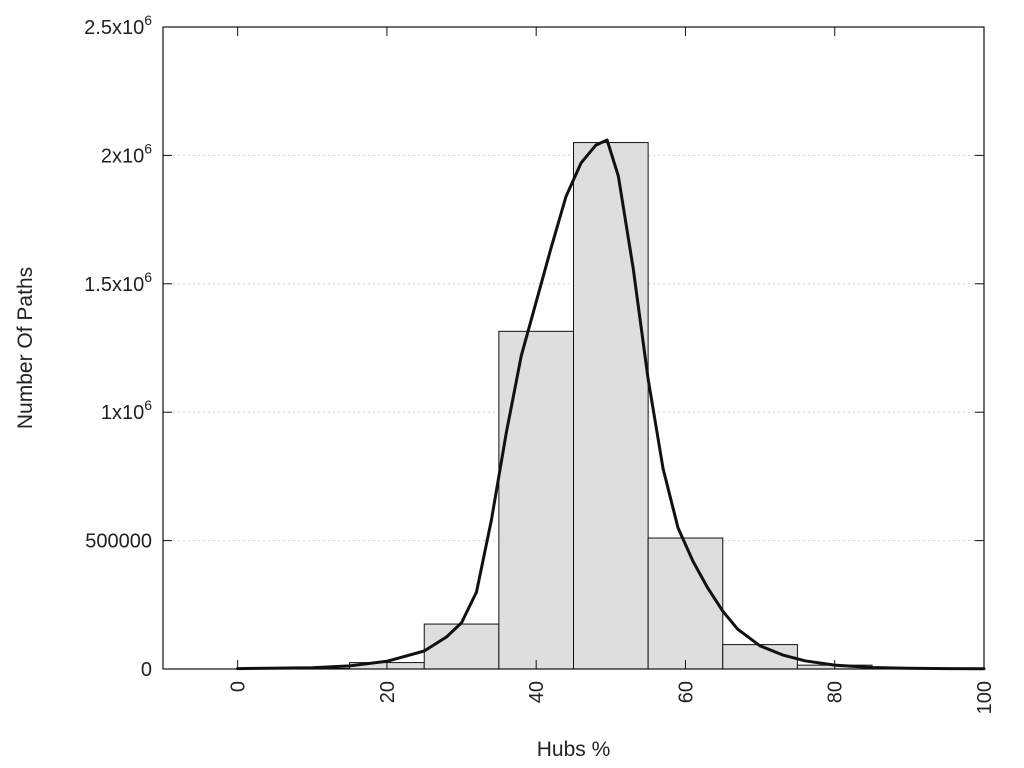  I want to click on x-tick-label: 20, so click(388, 692).